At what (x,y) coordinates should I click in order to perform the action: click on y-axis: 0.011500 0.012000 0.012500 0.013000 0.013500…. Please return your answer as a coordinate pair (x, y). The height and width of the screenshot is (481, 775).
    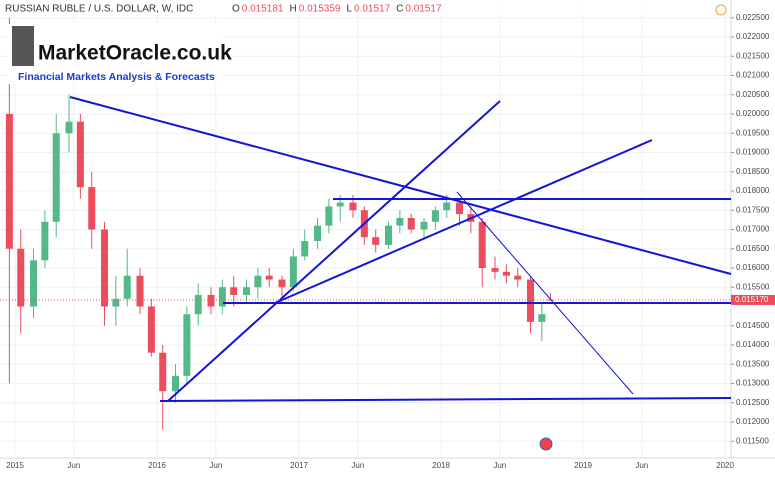
    Looking at the image, I should click on (750, 229).